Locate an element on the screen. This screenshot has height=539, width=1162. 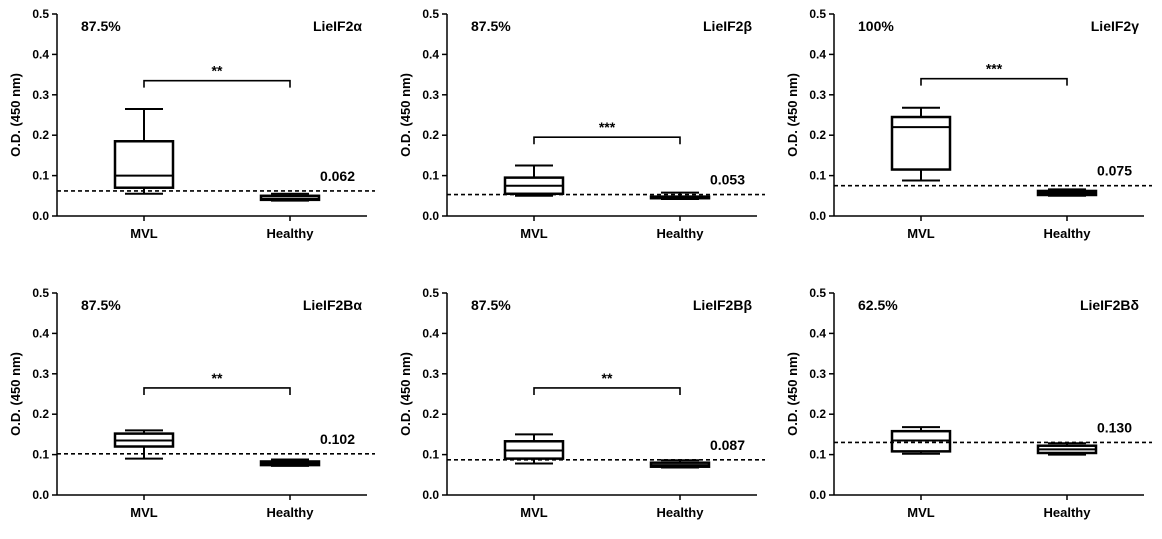
cutoff-label: 0.130 is located at coordinates (1114, 427).